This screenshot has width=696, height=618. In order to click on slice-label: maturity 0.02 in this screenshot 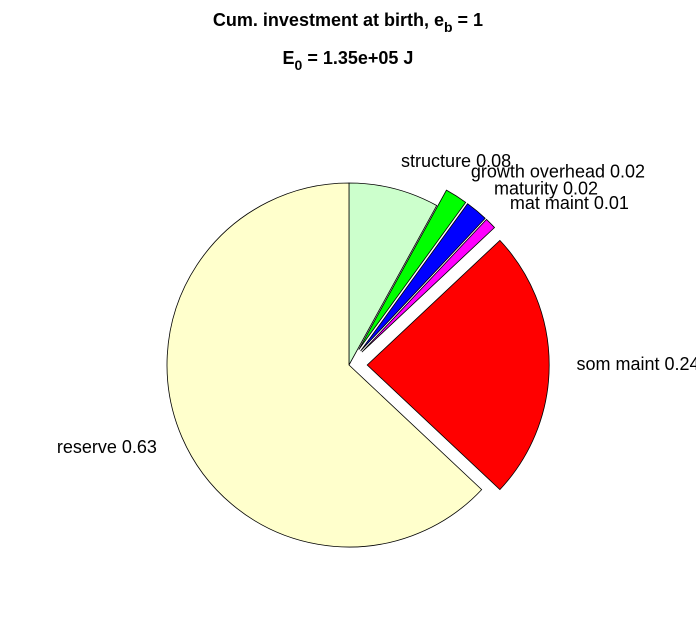, I will do `click(546, 188)`.